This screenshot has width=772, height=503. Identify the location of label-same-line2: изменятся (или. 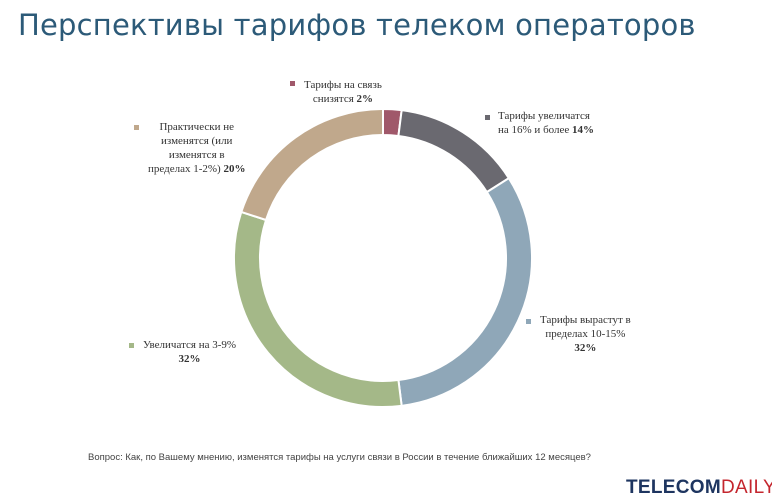
(197, 141).